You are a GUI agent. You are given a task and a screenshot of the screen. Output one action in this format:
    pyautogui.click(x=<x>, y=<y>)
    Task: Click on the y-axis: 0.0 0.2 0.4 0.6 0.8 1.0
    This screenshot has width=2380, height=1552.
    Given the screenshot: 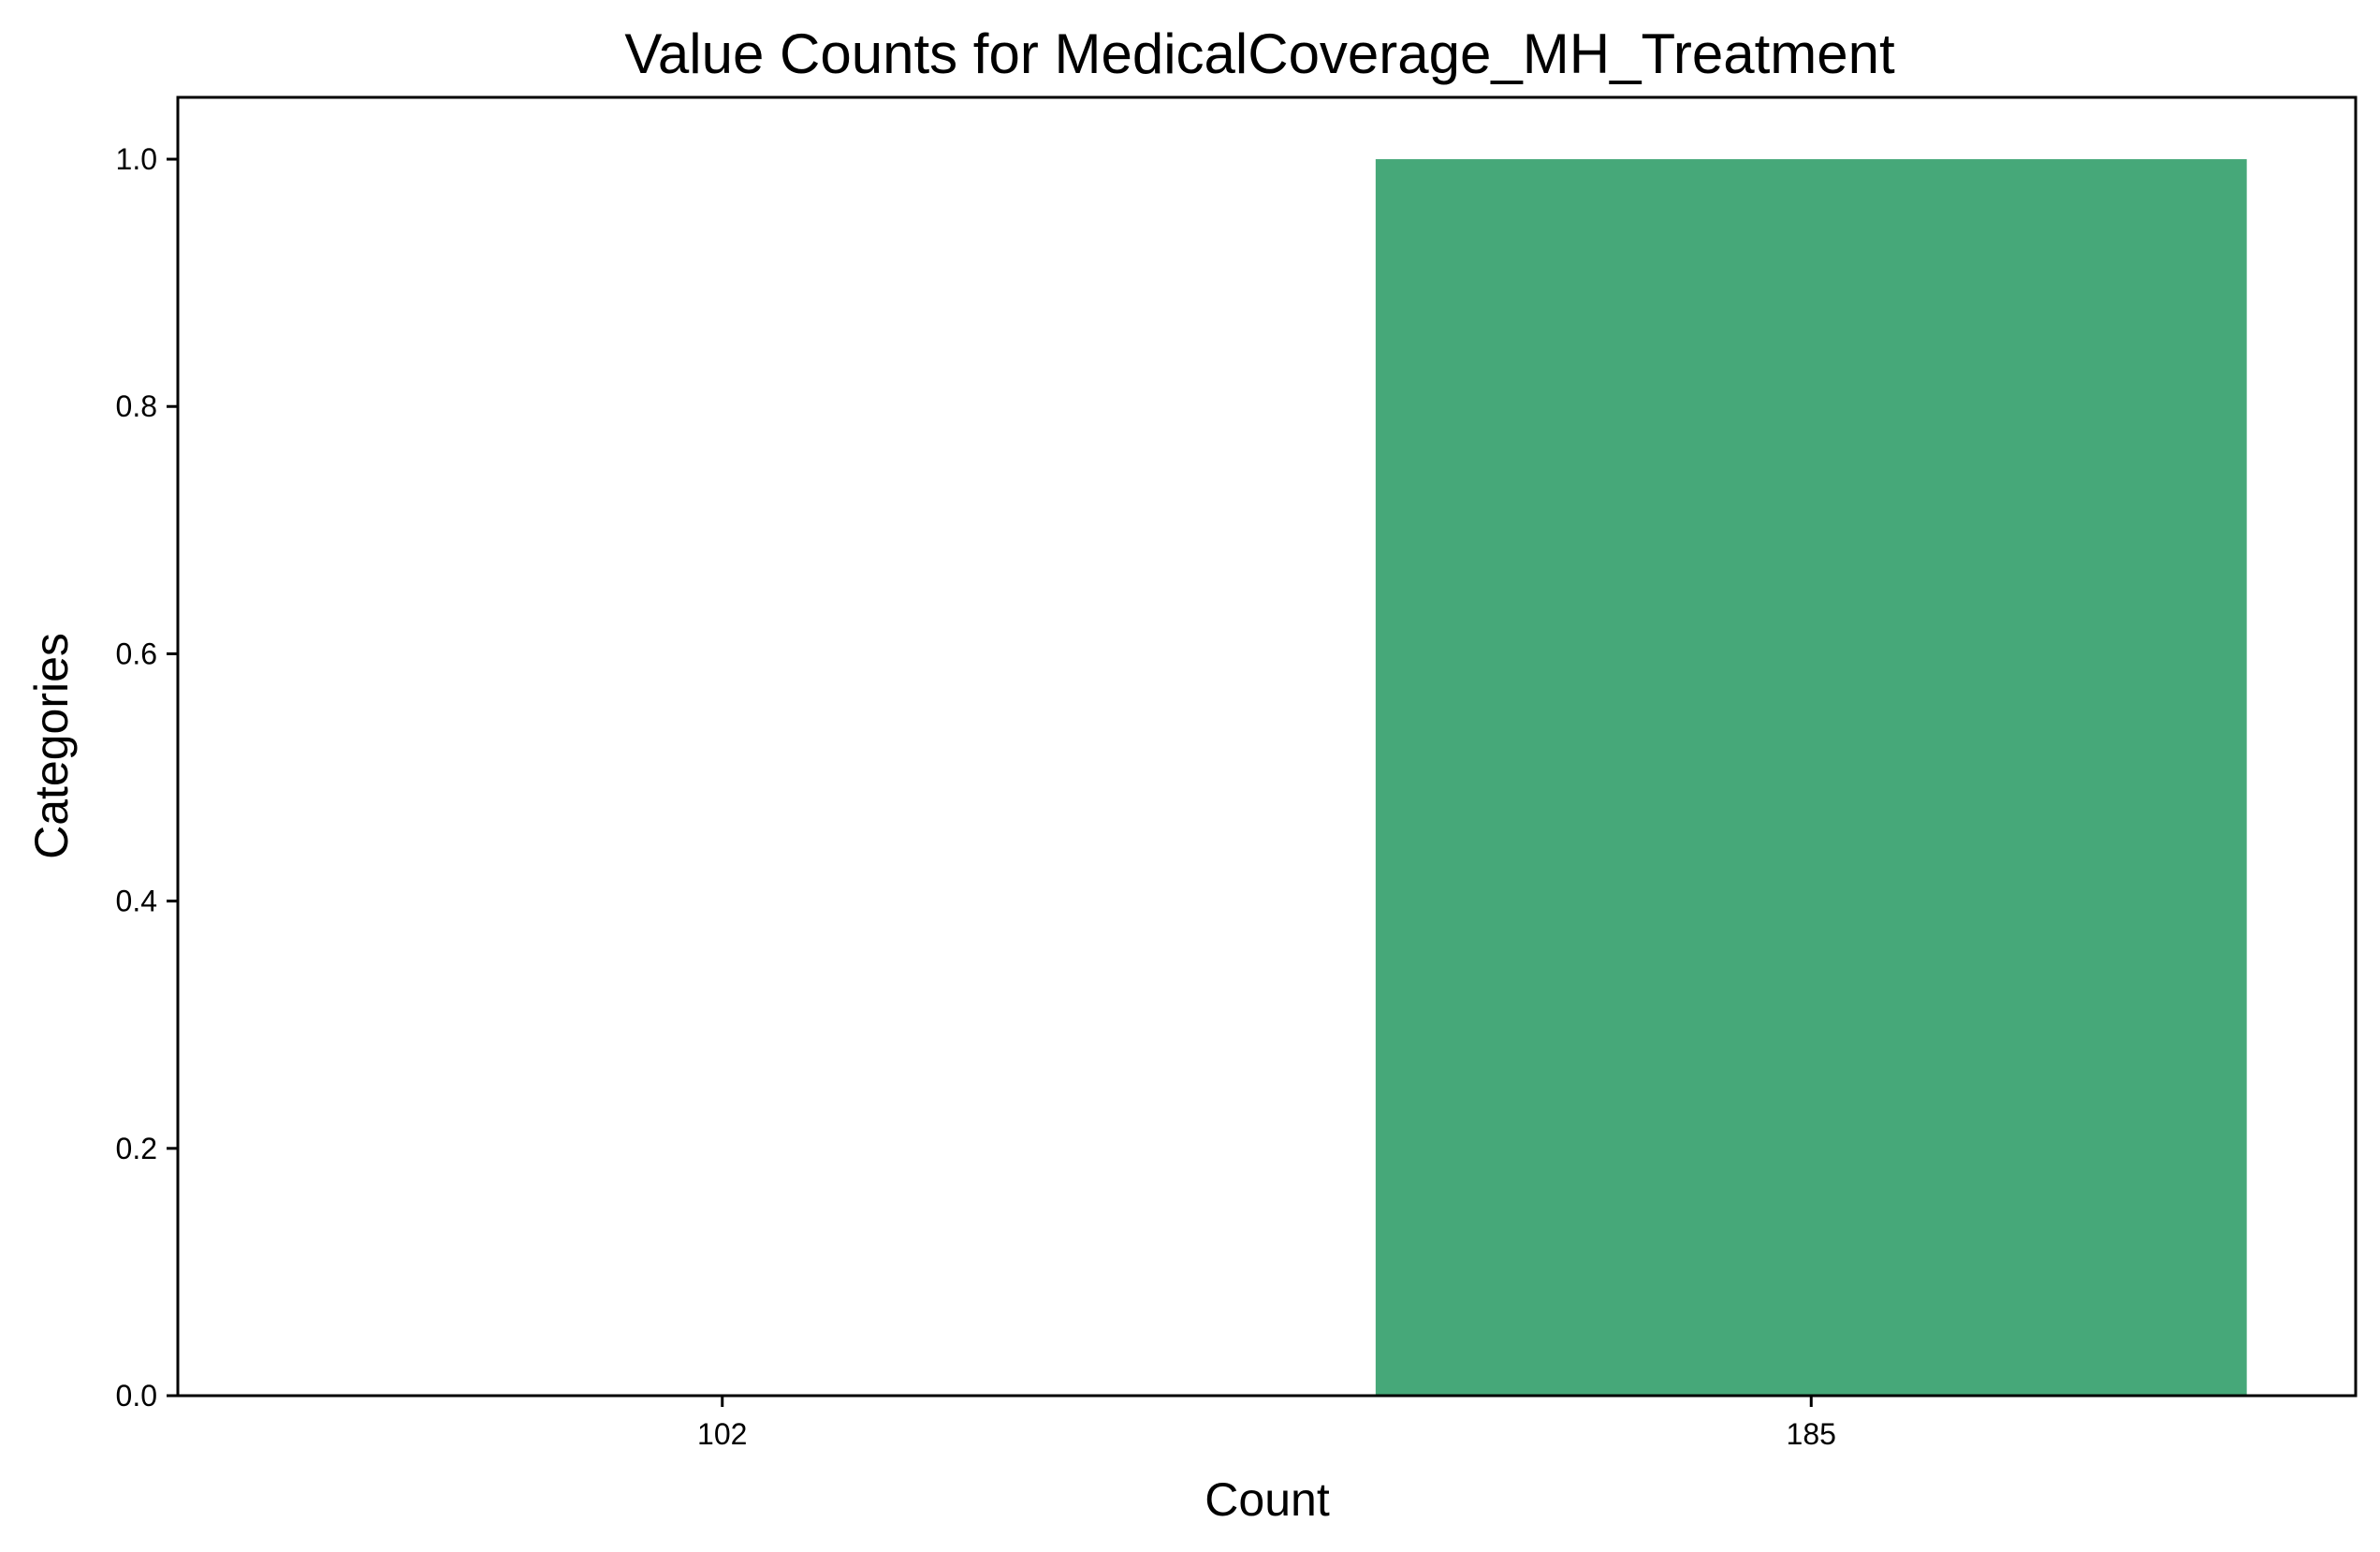 What is the action you would take?
    pyautogui.click(x=147, y=777)
    